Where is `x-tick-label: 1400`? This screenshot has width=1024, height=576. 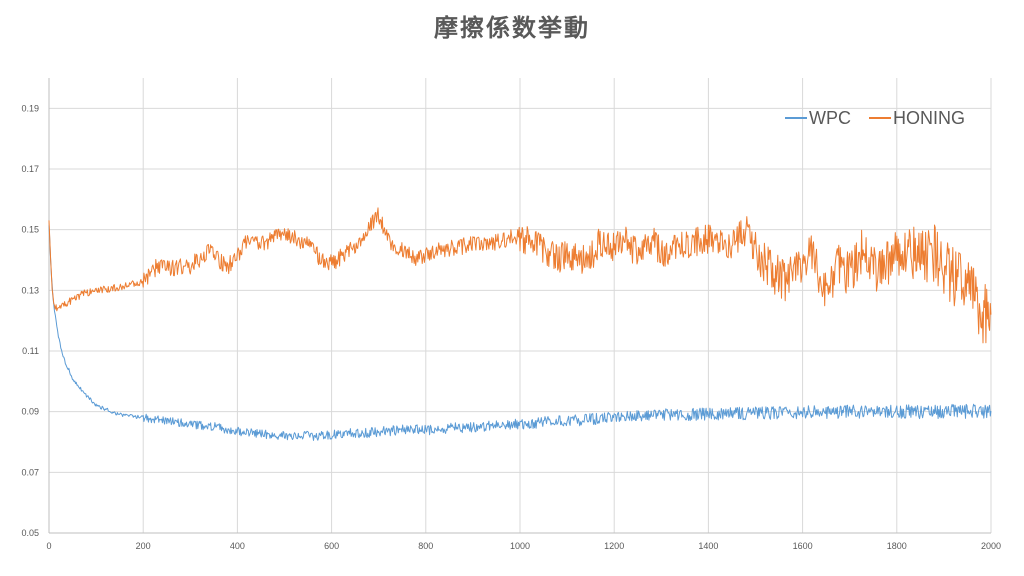
x-tick-label: 1400 is located at coordinates (708, 546).